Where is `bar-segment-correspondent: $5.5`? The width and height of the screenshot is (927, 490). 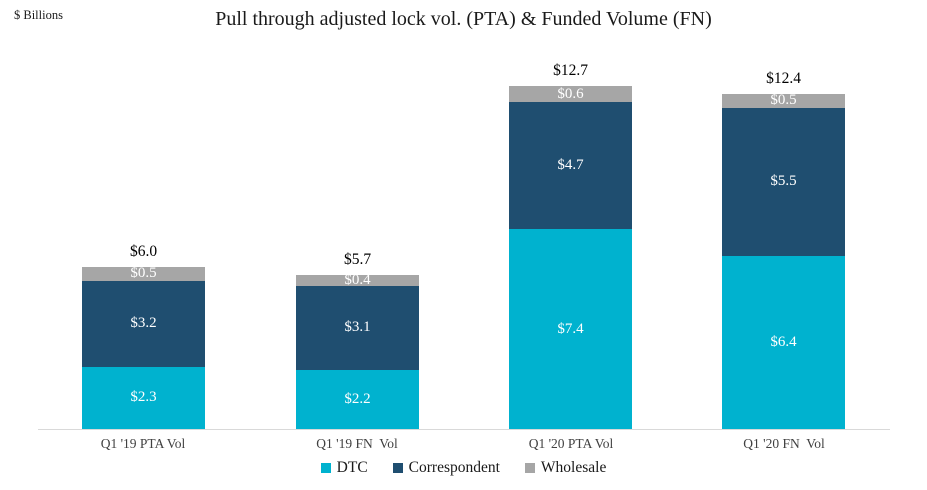
bar-segment-correspondent: $5.5 is located at coordinates (783, 182).